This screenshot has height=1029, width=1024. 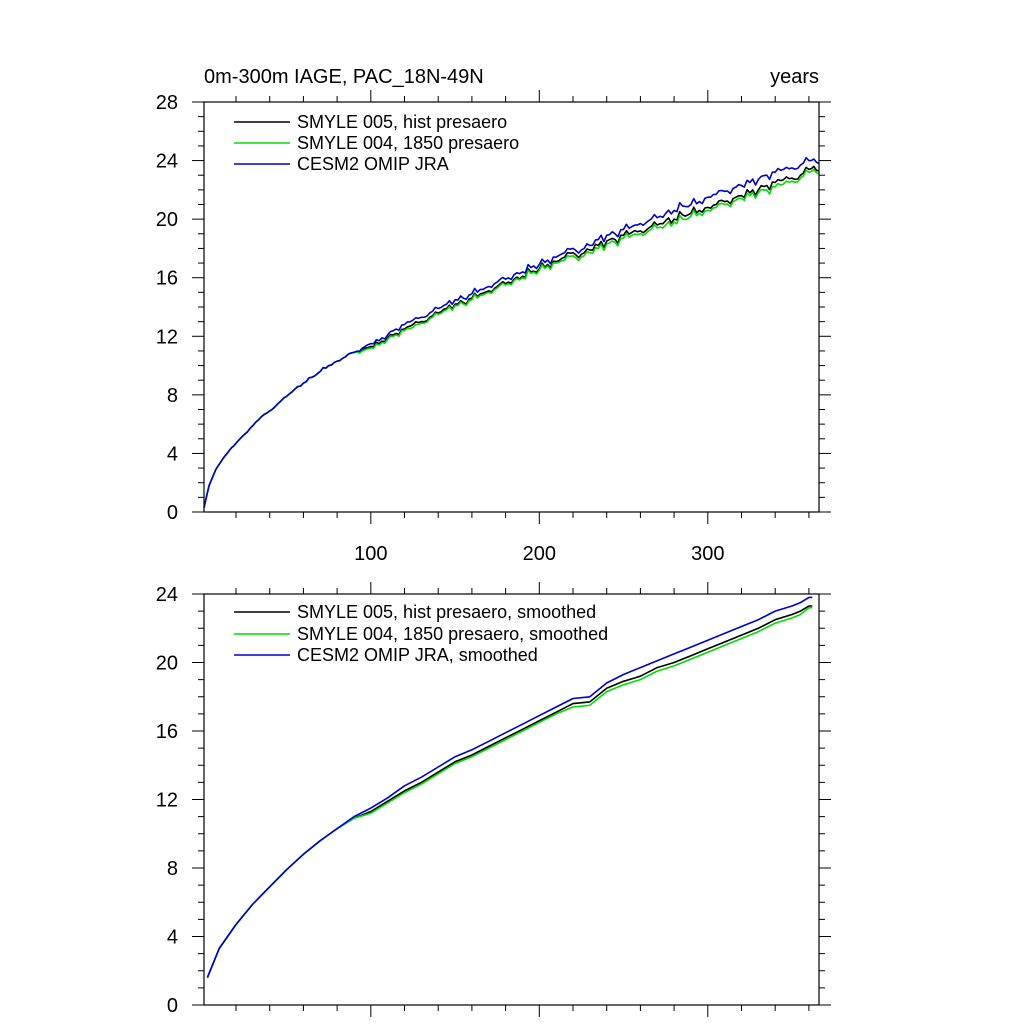 I want to click on legend-label: SMYLE 004, 1850 presaero, smoothed, so click(x=452, y=634).